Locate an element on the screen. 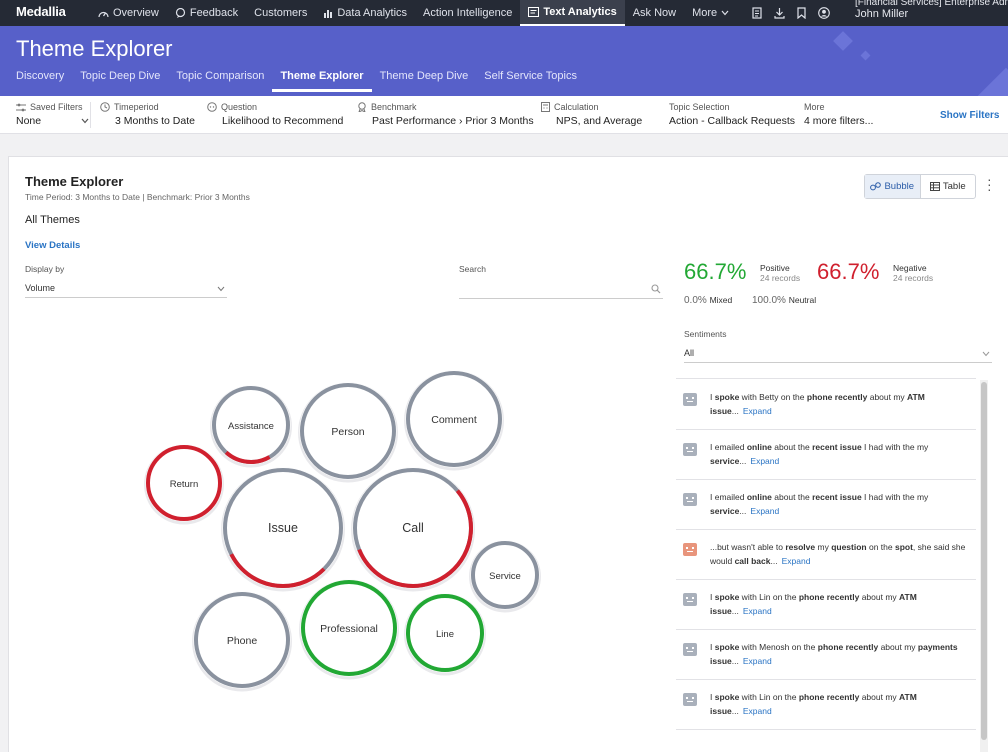 The width and height of the screenshot is (1008, 752). nav-overview-label: Overview is located at coordinates (136, 13).